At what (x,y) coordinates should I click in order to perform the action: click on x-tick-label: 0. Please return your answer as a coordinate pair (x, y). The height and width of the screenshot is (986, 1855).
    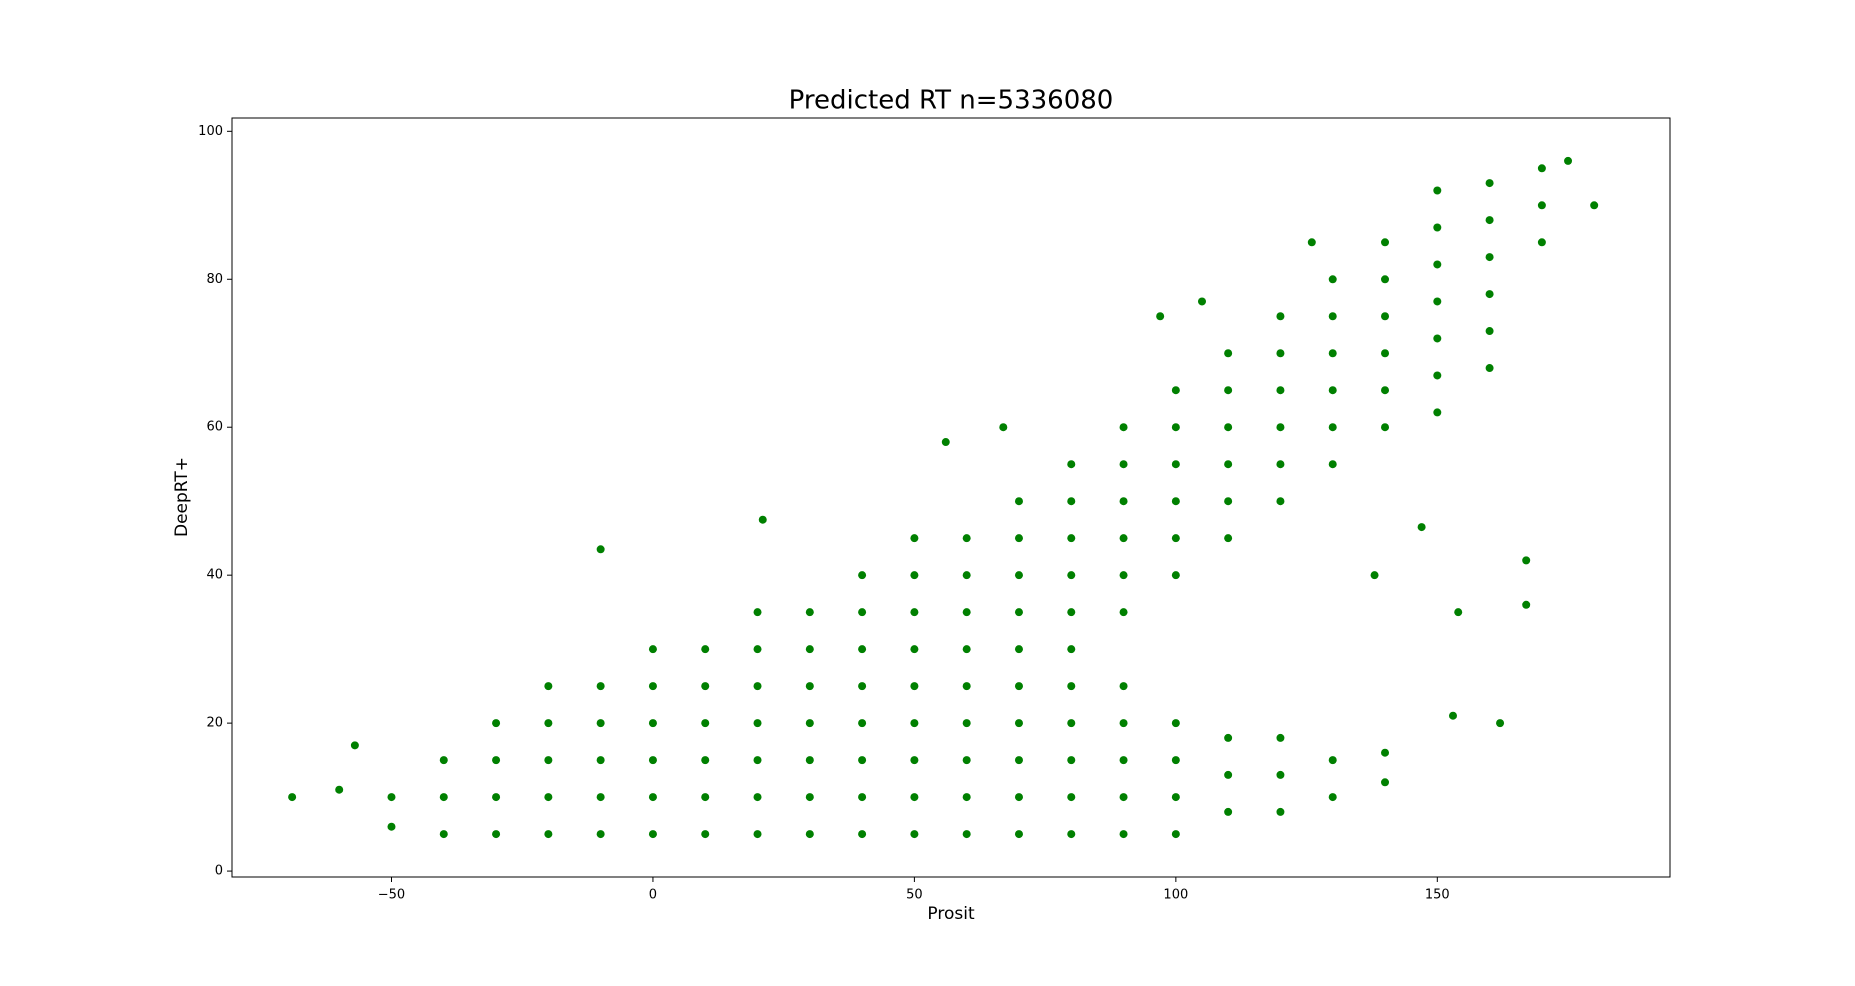
    Looking at the image, I should click on (653, 895).